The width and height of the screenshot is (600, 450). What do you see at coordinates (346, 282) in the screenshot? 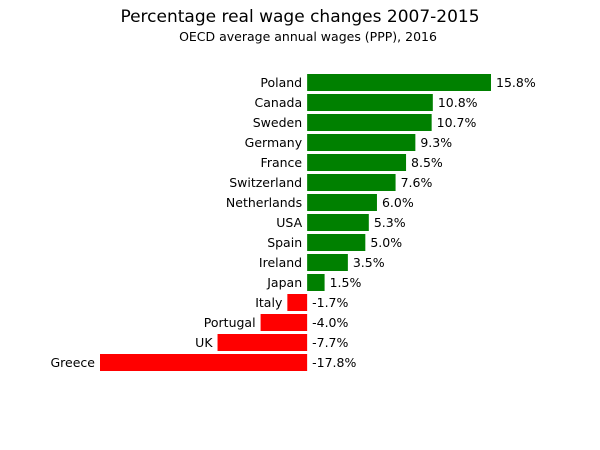
I see `value-label-japan: 1.5%` at bounding box center [346, 282].